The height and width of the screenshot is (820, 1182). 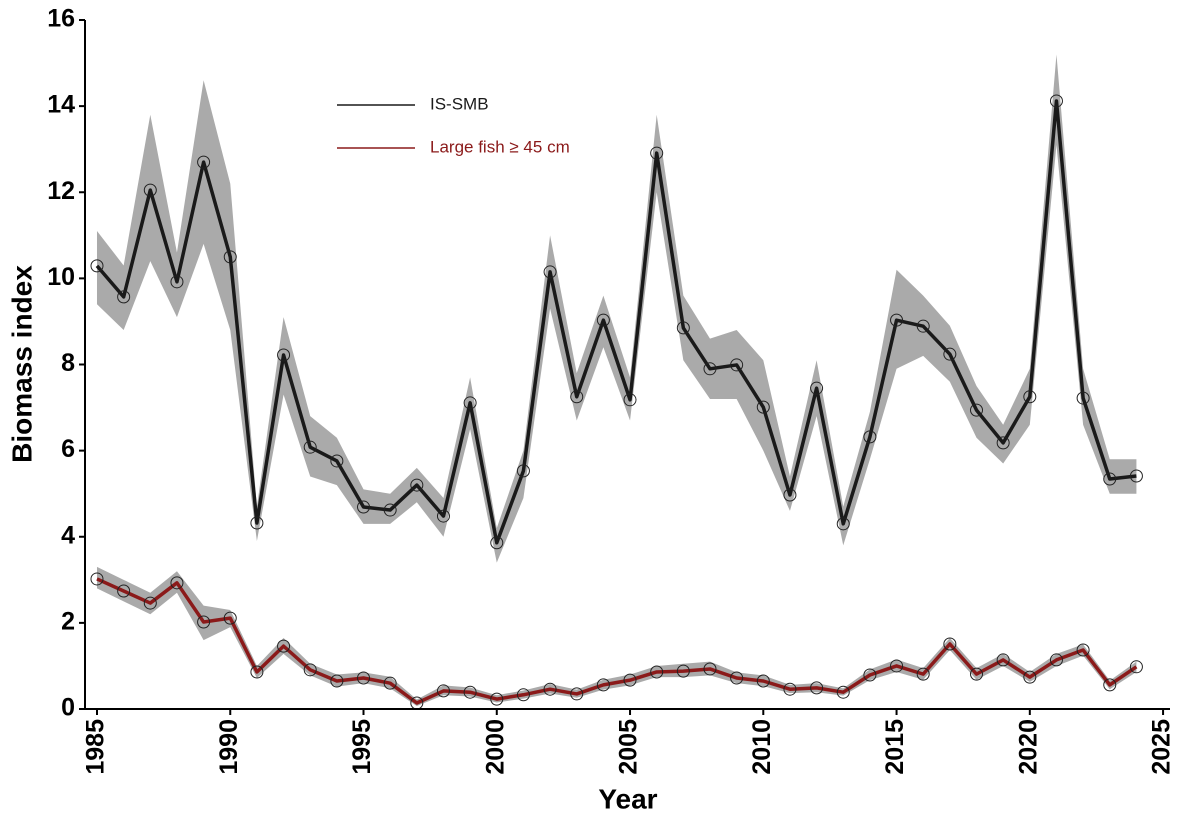 I want to click on x-tick-label: 1995, so click(x=362, y=747).